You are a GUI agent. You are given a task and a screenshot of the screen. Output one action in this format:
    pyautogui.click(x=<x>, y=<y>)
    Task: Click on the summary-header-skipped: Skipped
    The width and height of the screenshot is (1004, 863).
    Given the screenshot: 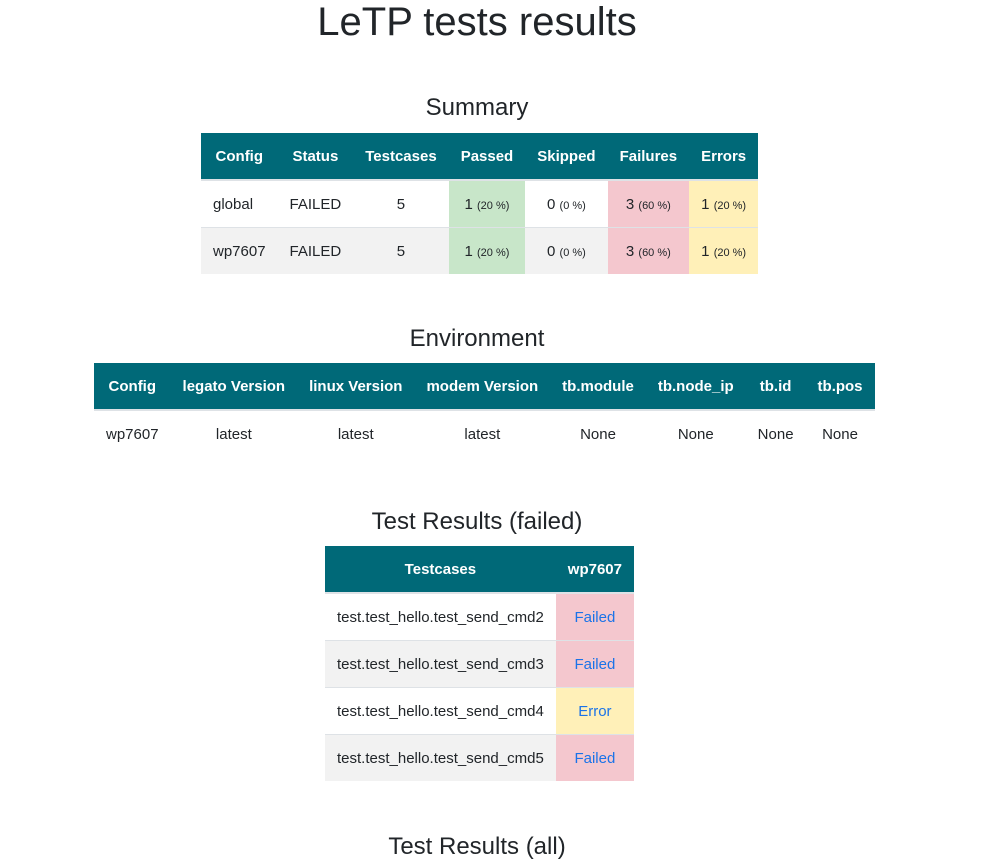 What is the action you would take?
    pyautogui.click(x=566, y=157)
    